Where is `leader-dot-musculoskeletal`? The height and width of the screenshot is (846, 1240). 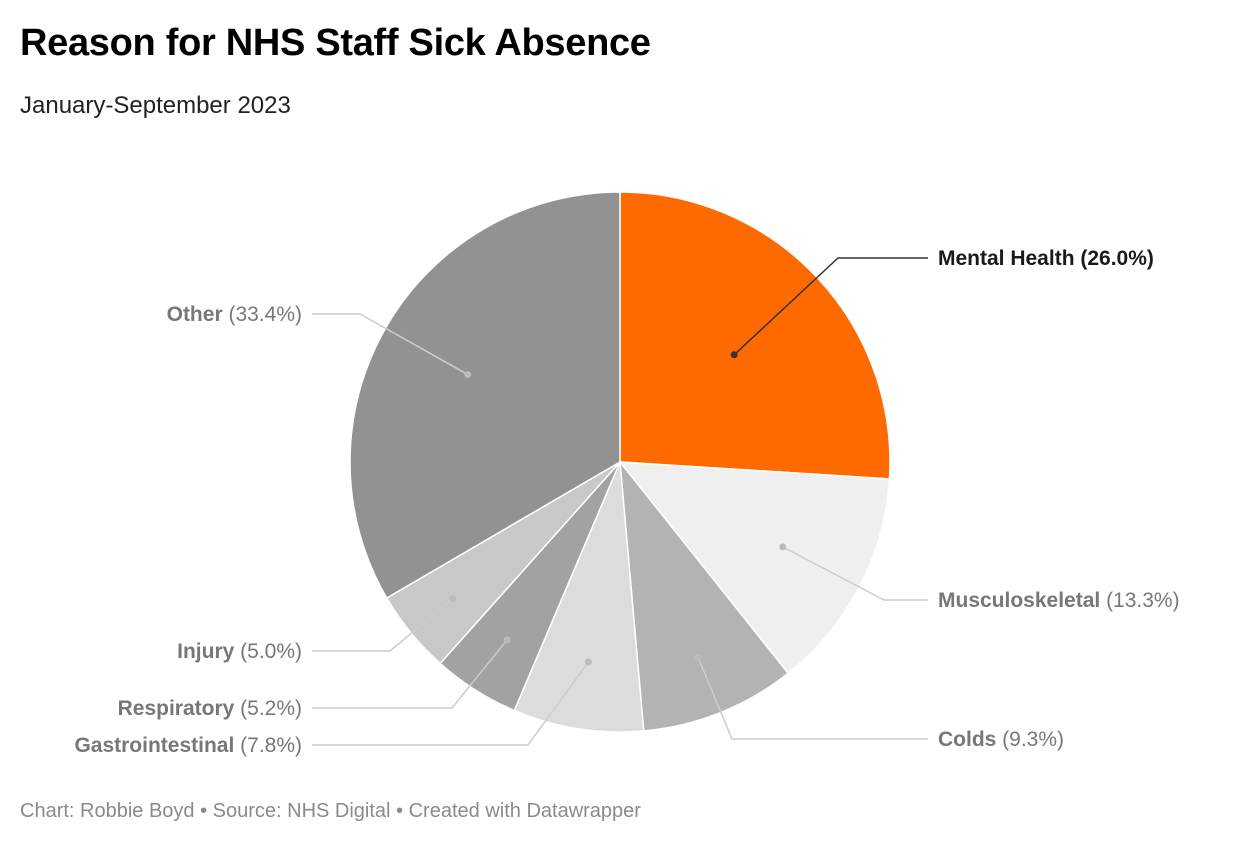 leader-dot-musculoskeletal is located at coordinates (783, 547).